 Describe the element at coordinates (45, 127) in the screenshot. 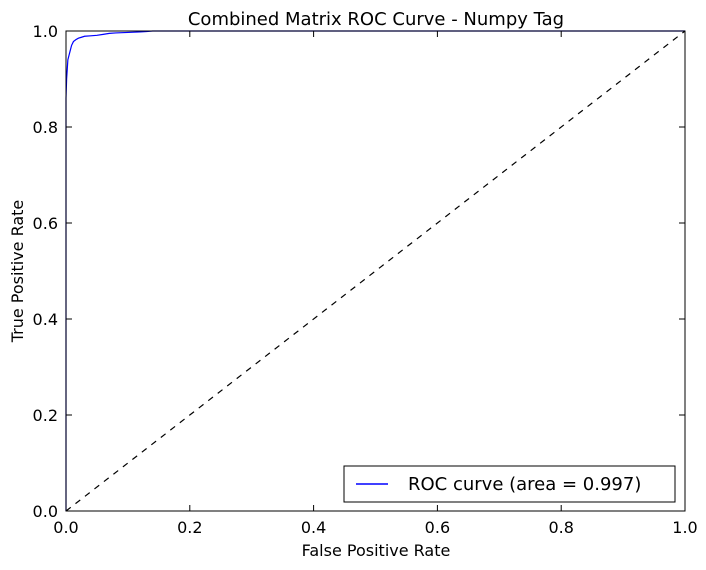

I see `y-tick-label: 0.8` at that location.